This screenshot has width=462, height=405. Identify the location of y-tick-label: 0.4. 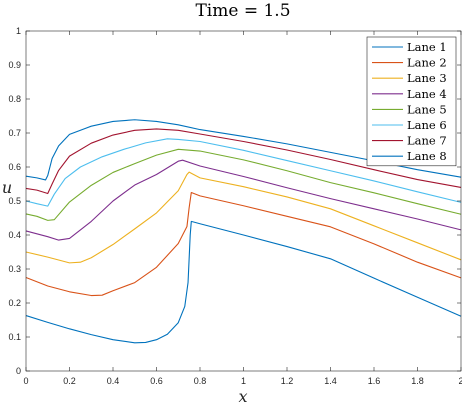
(14, 235).